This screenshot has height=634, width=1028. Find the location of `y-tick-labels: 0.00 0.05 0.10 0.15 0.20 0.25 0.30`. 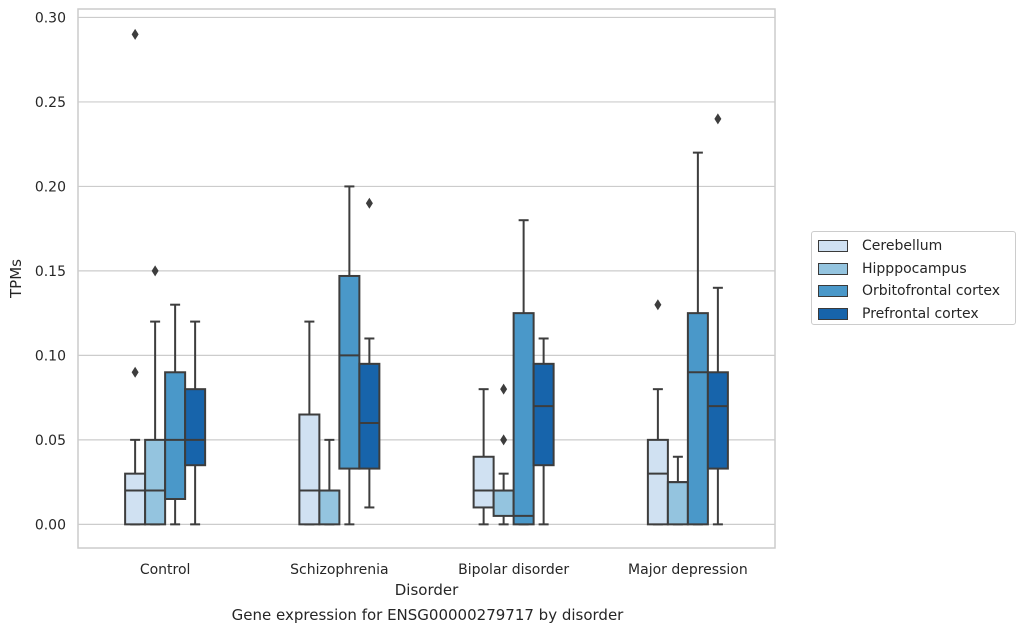

y-tick-labels: 0.00 0.05 0.10 0.15 0.20 0.25 0.30 is located at coordinates (50, 271).